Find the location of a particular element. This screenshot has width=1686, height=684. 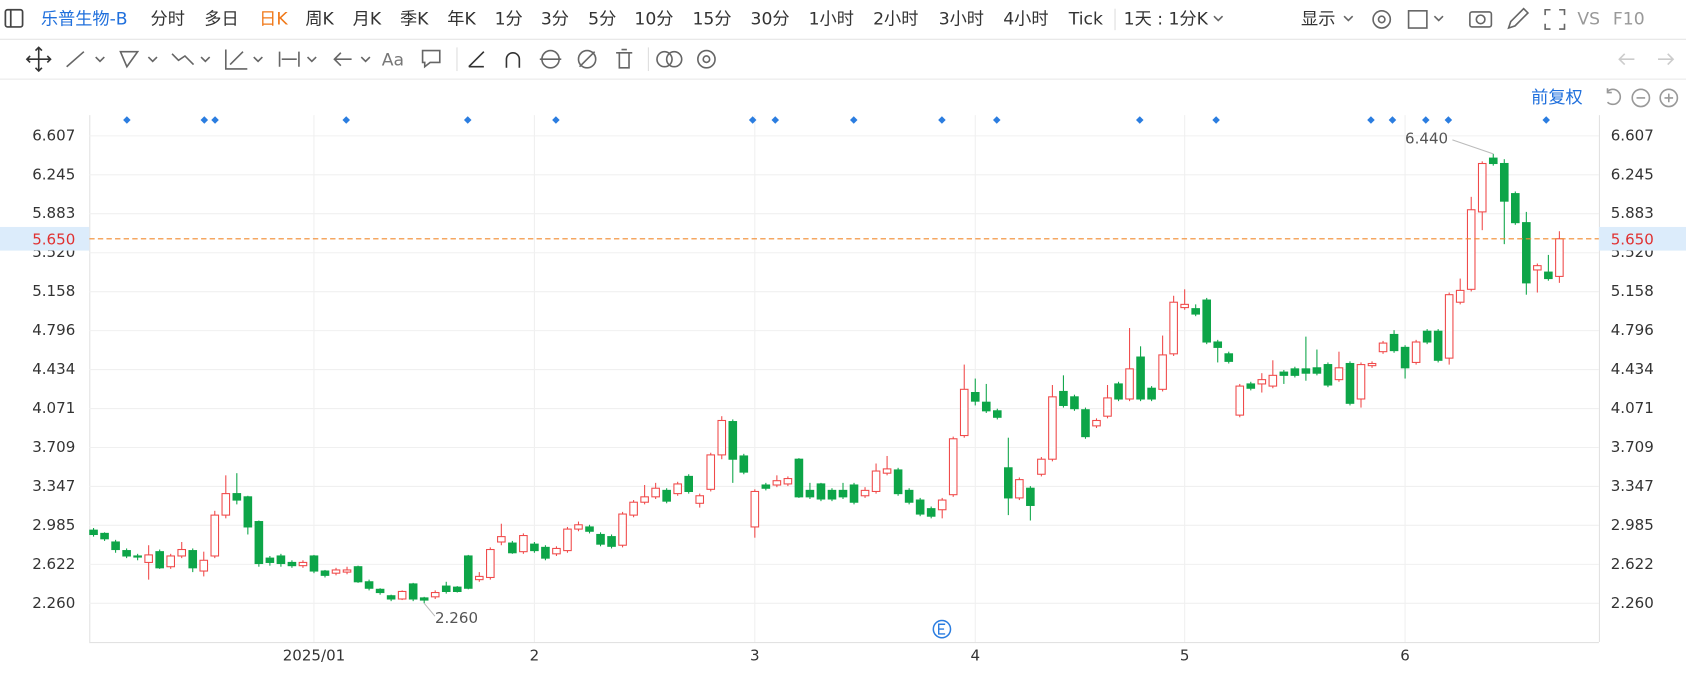

shape-tool is located at coordinates (129, 59).